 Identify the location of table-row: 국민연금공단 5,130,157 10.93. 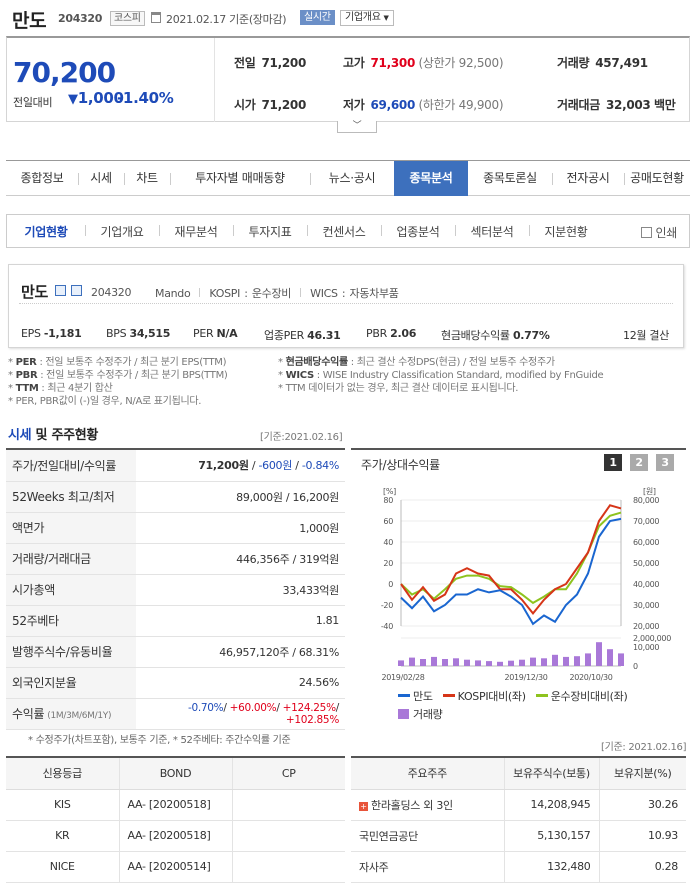
(518, 836).